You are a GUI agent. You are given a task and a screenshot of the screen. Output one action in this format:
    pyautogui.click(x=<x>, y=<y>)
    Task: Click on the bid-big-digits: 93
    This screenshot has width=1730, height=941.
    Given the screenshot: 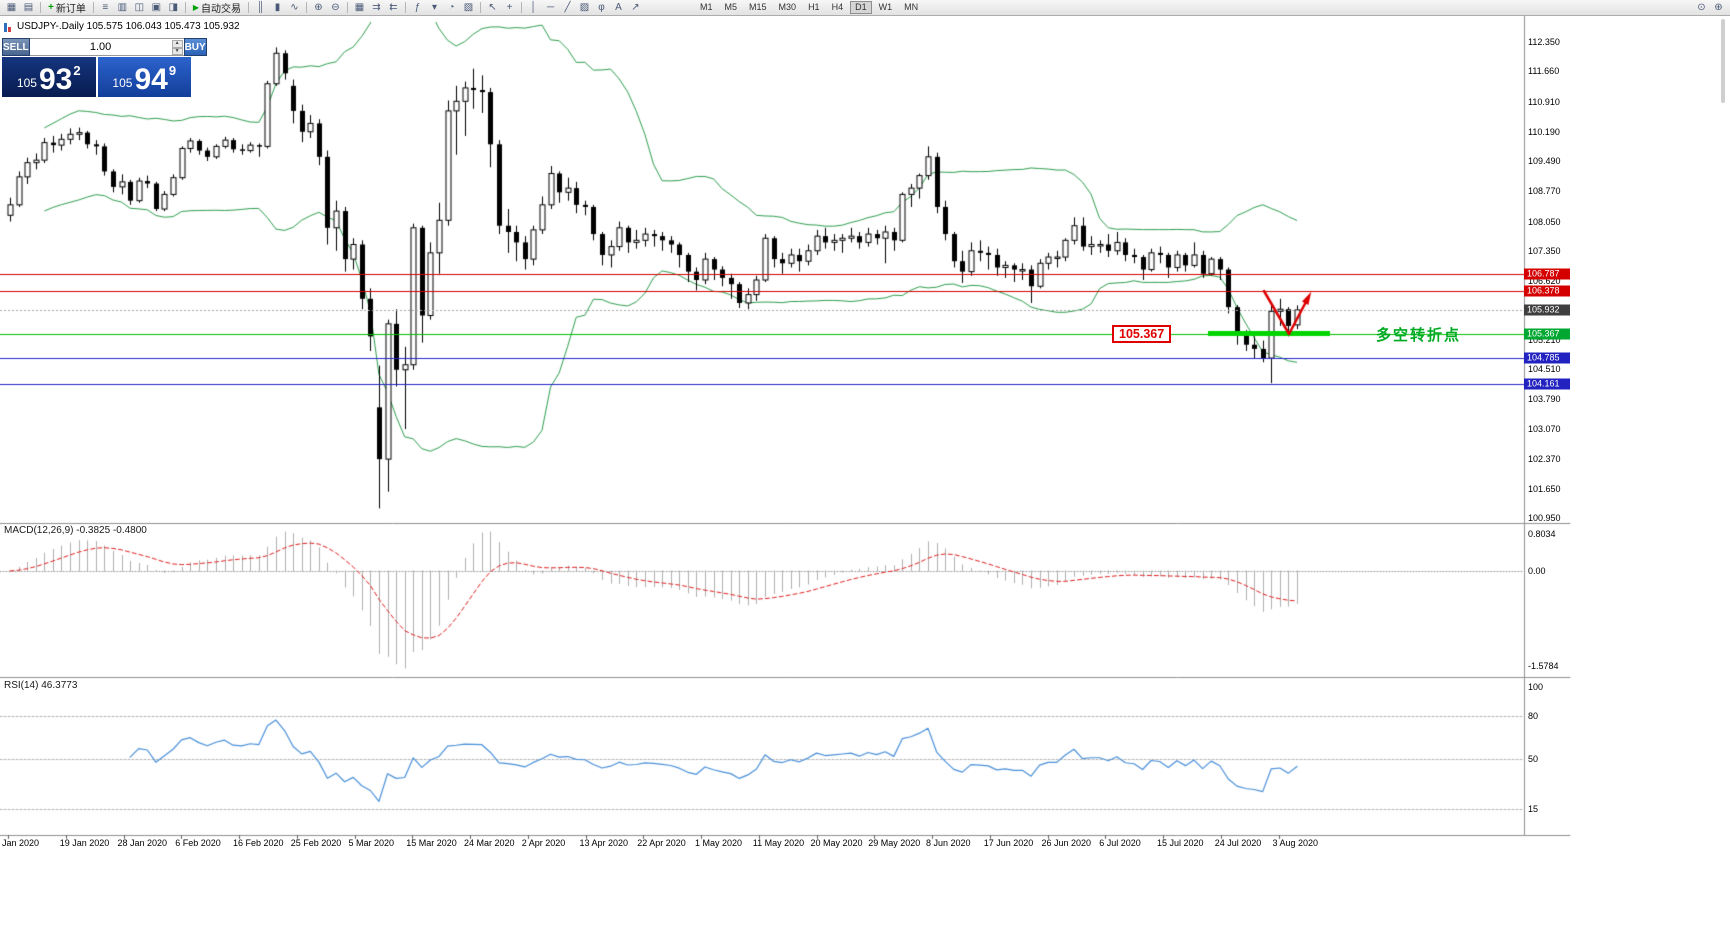 What is the action you would take?
    pyautogui.click(x=55, y=79)
    